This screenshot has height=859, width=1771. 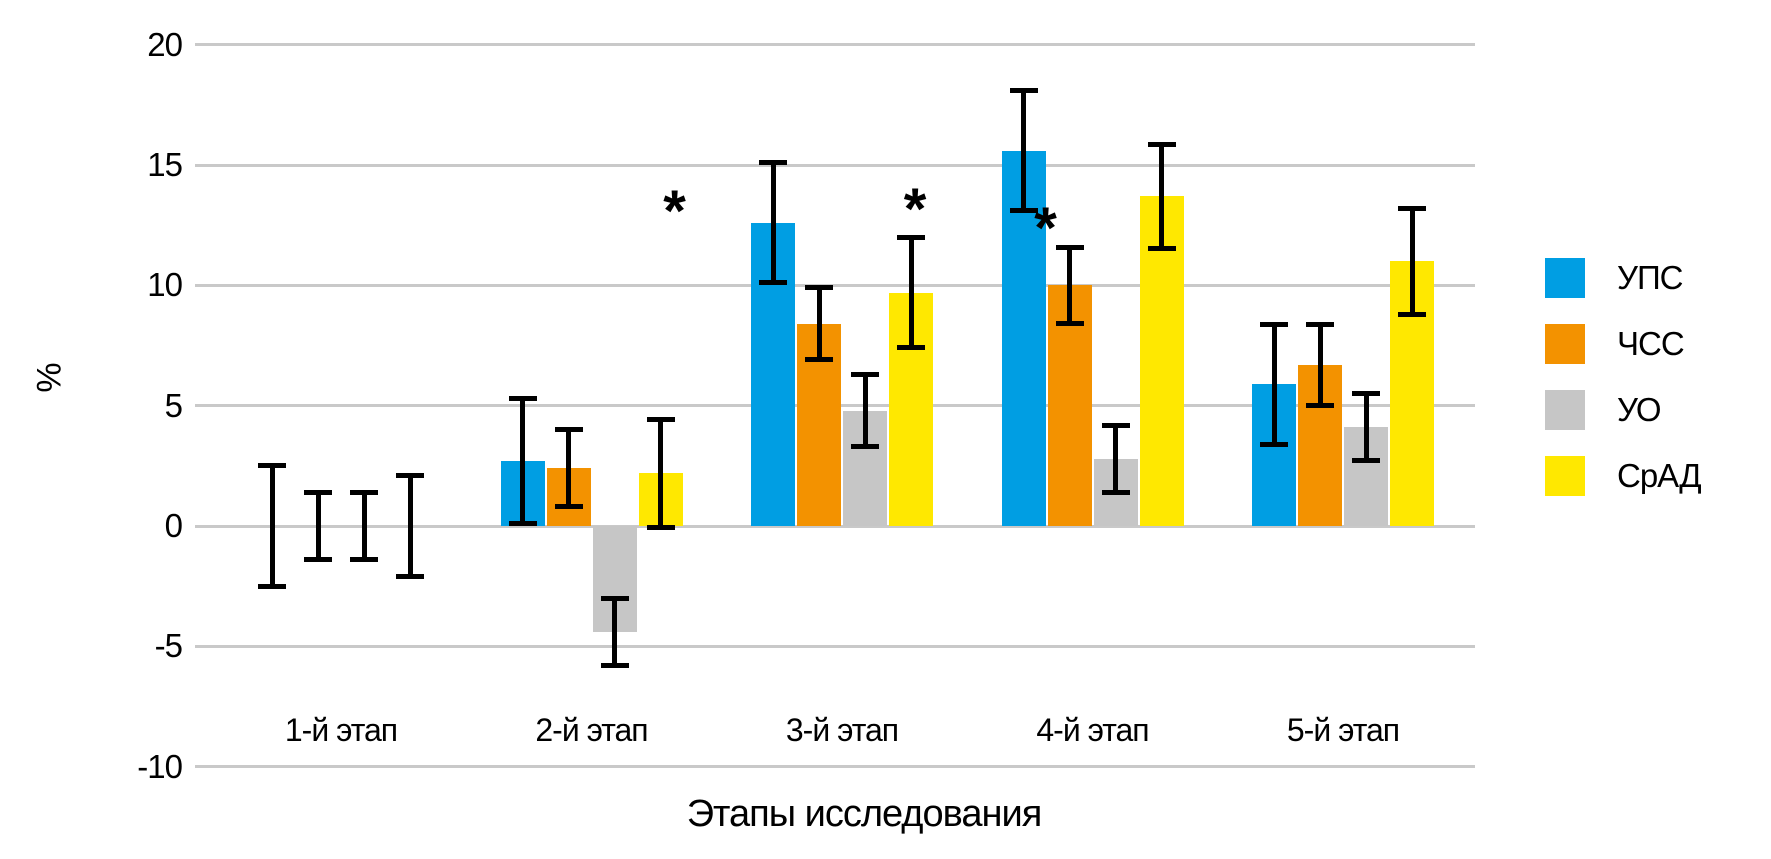 What do you see at coordinates (173, 525) in the screenshot?
I see `y-tick-label: 0` at bounding box center [173, 525].